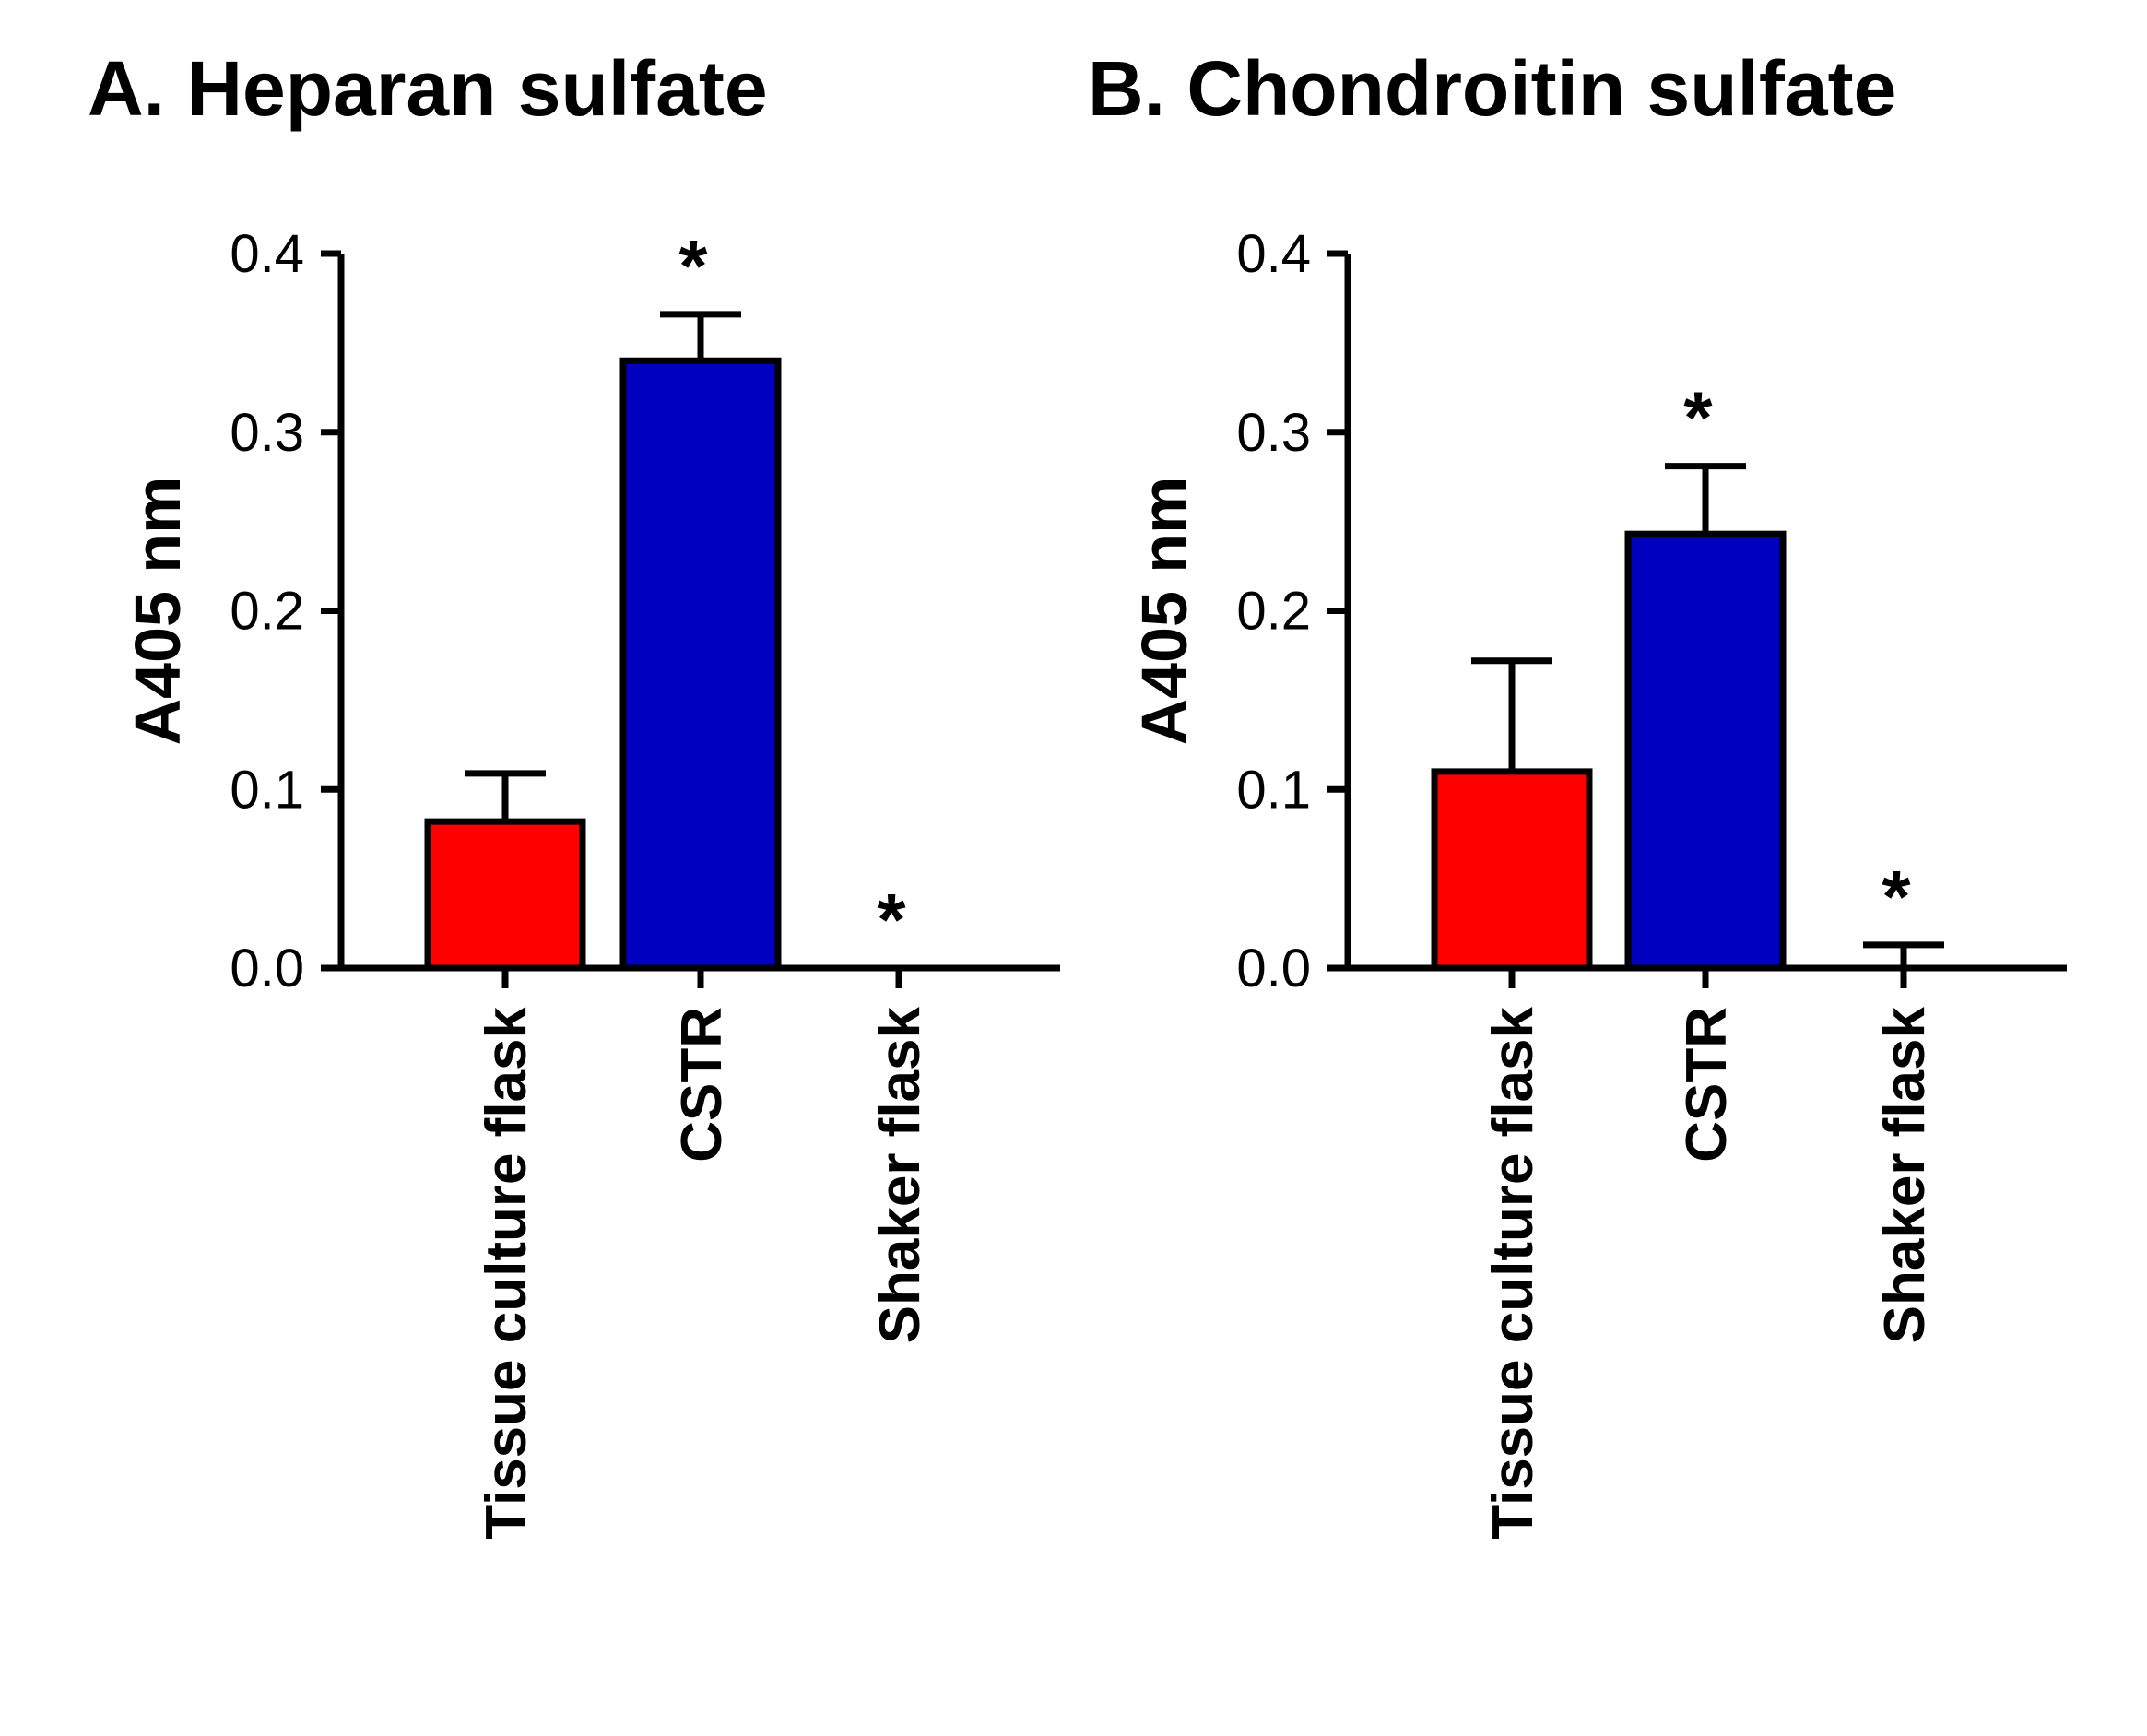 The width and height of the screenshot is (2147, 1736). I want to click on panel-title: B. Chondroitin sulfate, so click(1492, 88).